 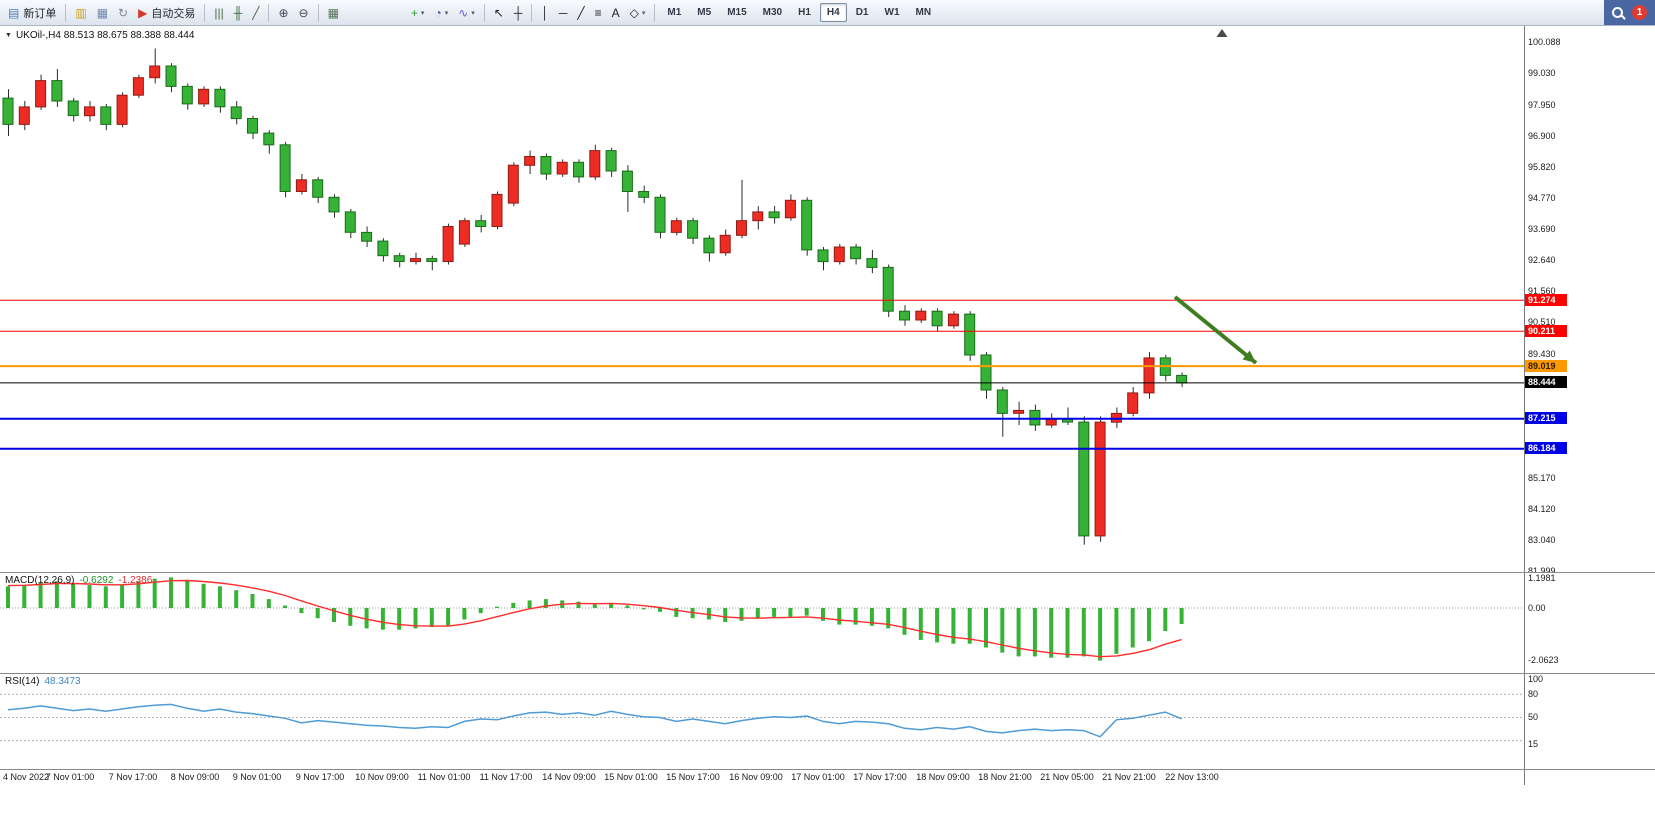 I want to click on vertical-line-icon: │, so click(x=545, y=13).